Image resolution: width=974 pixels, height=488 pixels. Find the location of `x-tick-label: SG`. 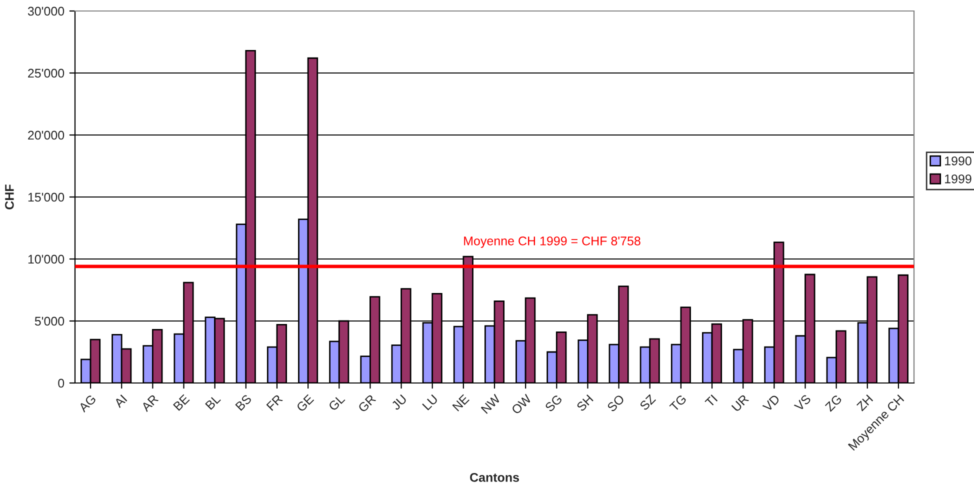

x-tick-label: SG is located at coordinates (553, 403).